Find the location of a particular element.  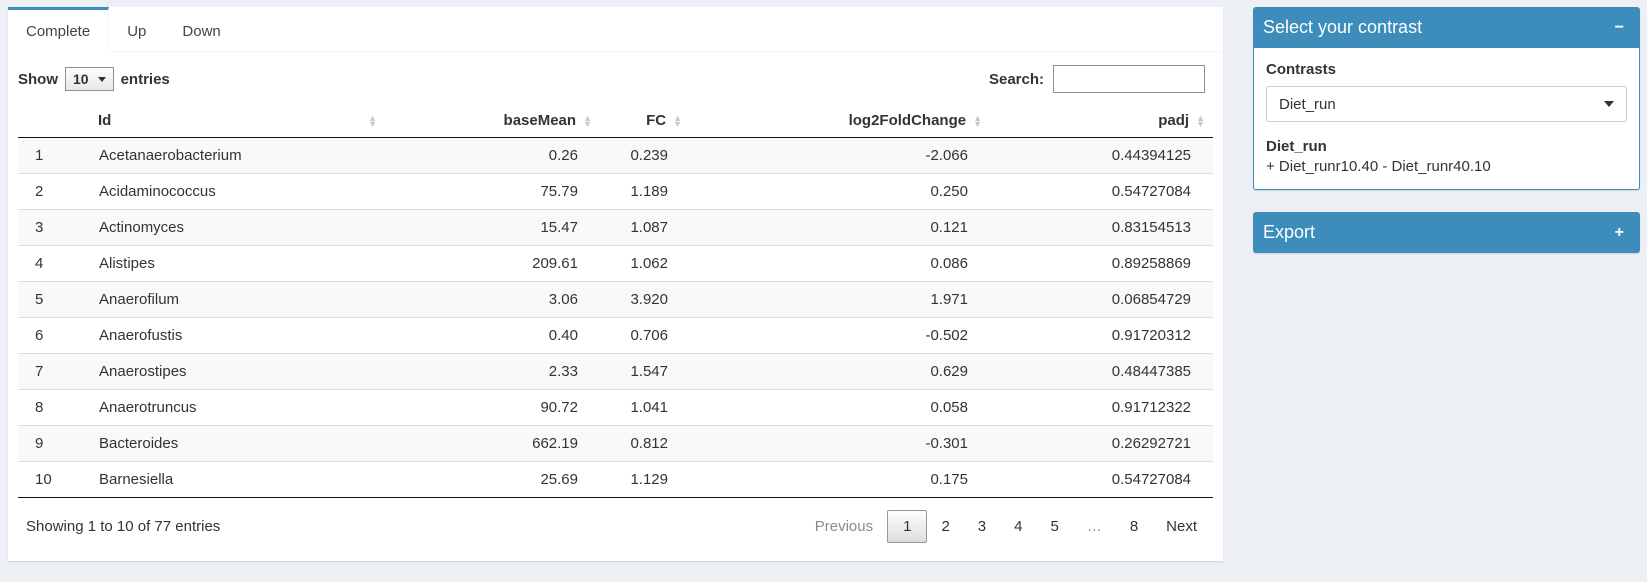

collapse-minus-icon: − is located at coordinates (1619, 27).